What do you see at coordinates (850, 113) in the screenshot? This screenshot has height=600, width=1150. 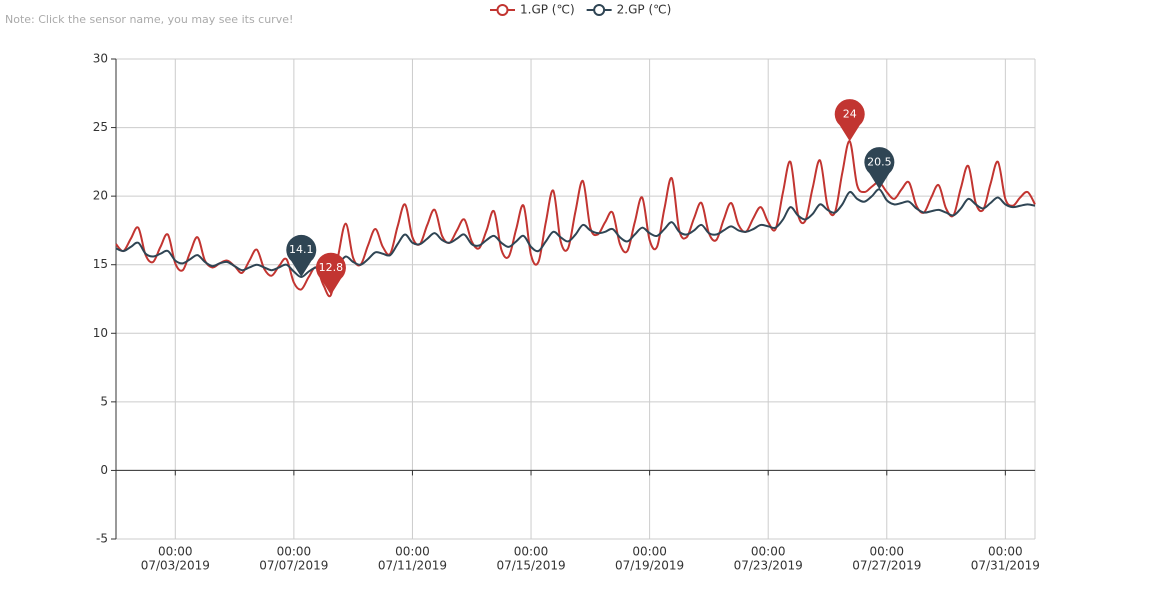 I see `mark-label: 24` at bounding box center [850, 113].